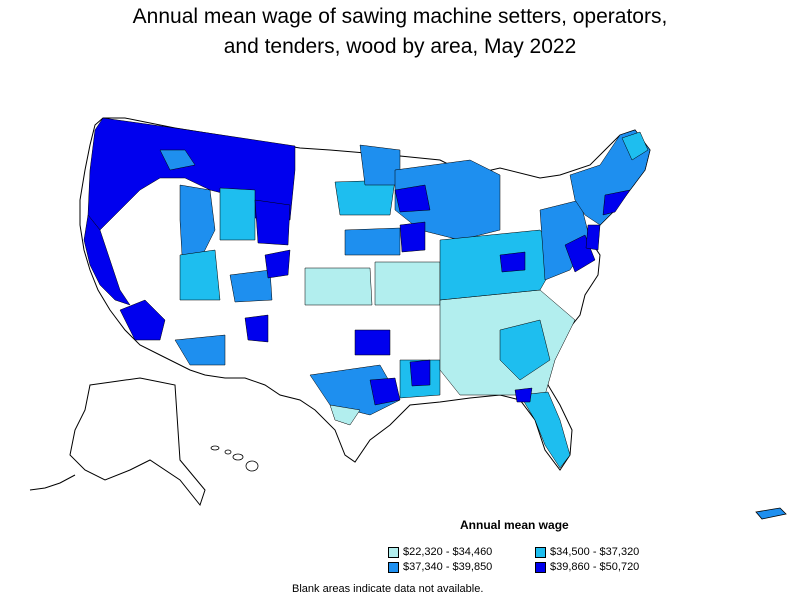 Image resolution: width=800 pixels, height=600 pixels. Describe the element at coordinates (237, 214) in the screenshot. I see `region-wyoming` at that location.